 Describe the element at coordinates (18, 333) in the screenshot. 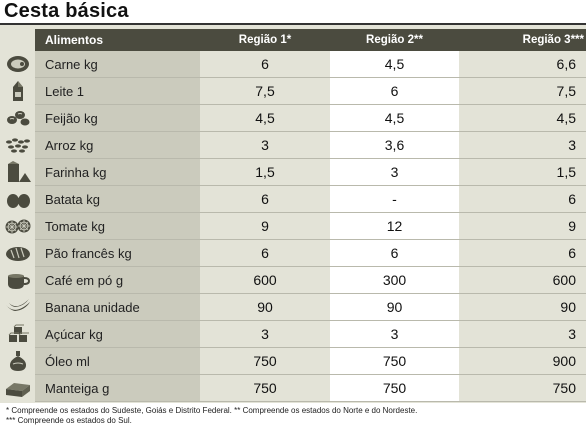

I see `sugar-icon` at that location.